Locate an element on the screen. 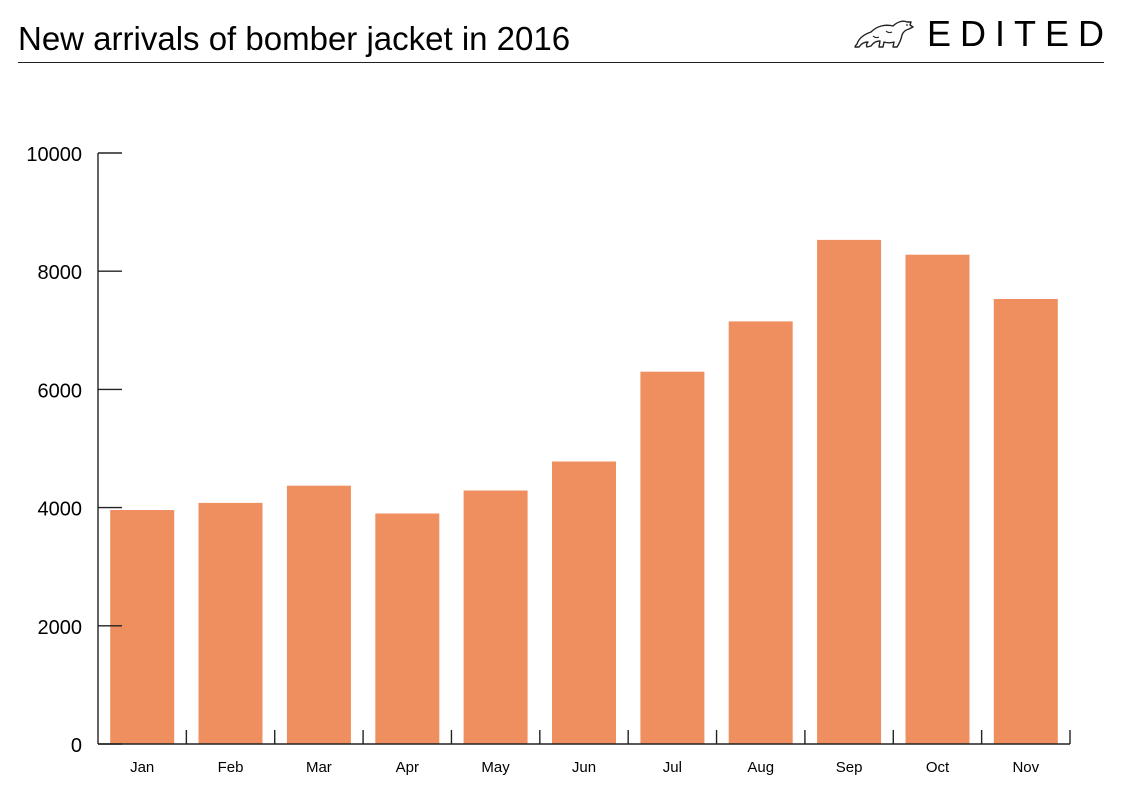  brand-logo: EDITED is located at coordinates (978, 33).